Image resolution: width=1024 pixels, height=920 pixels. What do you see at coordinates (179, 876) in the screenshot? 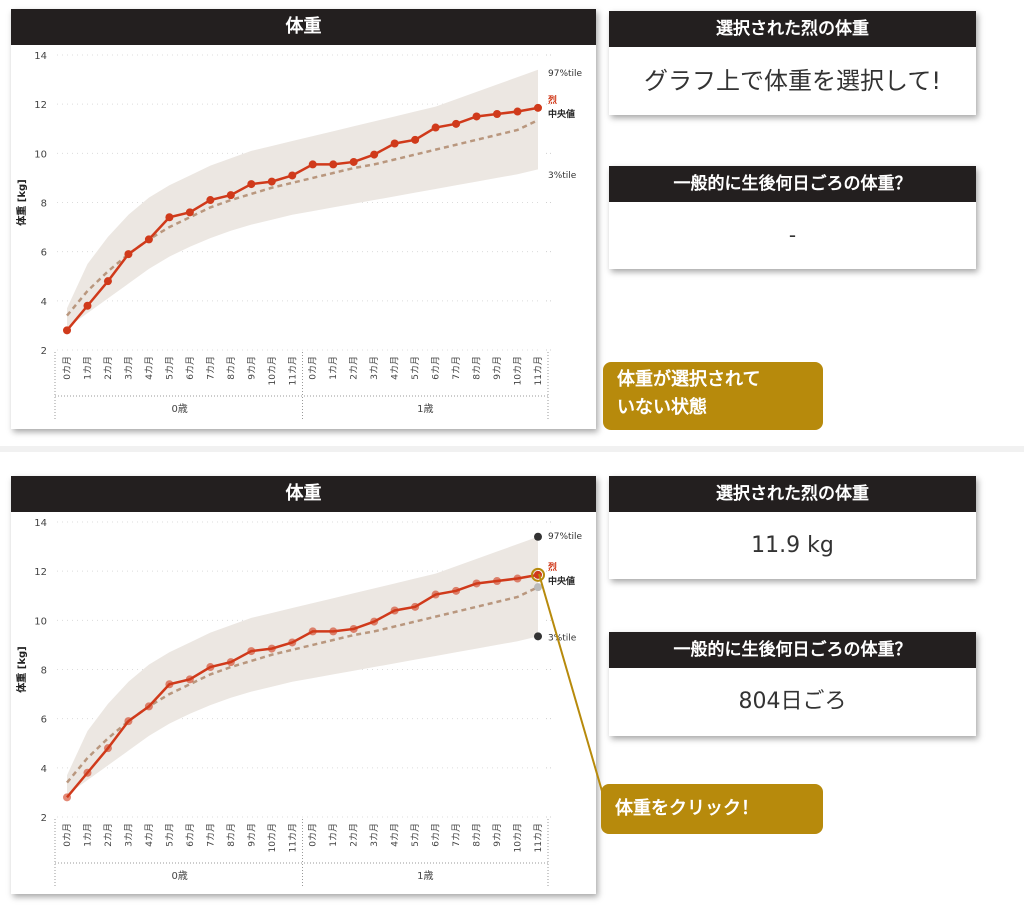
I see `x-group-label: 0歳` at bounding box center [179, 876].